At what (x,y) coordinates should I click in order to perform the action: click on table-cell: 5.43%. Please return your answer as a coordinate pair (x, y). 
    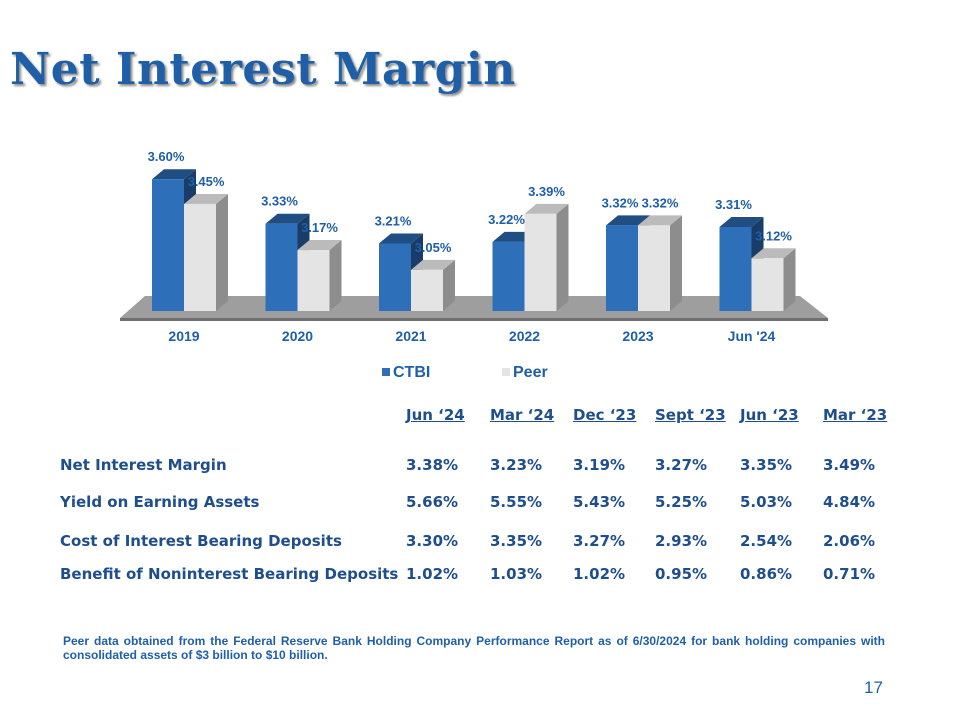
    Looking at the image, I should click on (599, 502).